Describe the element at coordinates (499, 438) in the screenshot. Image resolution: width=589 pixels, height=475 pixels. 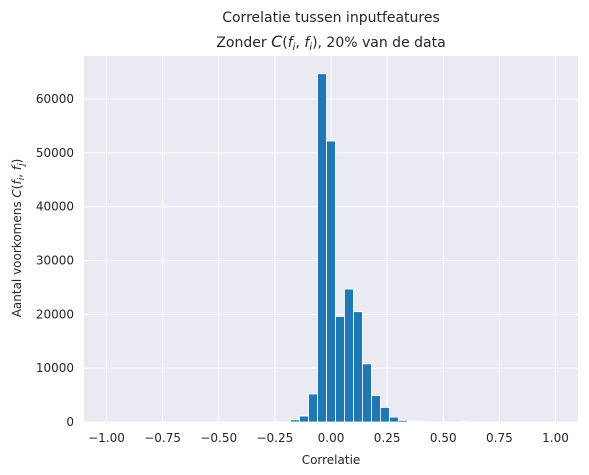
I see `x-tick-label: 0.75` at that location.